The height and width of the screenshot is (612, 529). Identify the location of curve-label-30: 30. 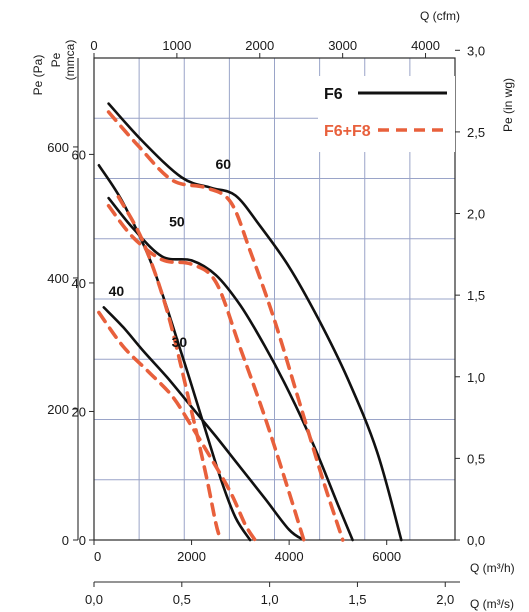
(180, 342).